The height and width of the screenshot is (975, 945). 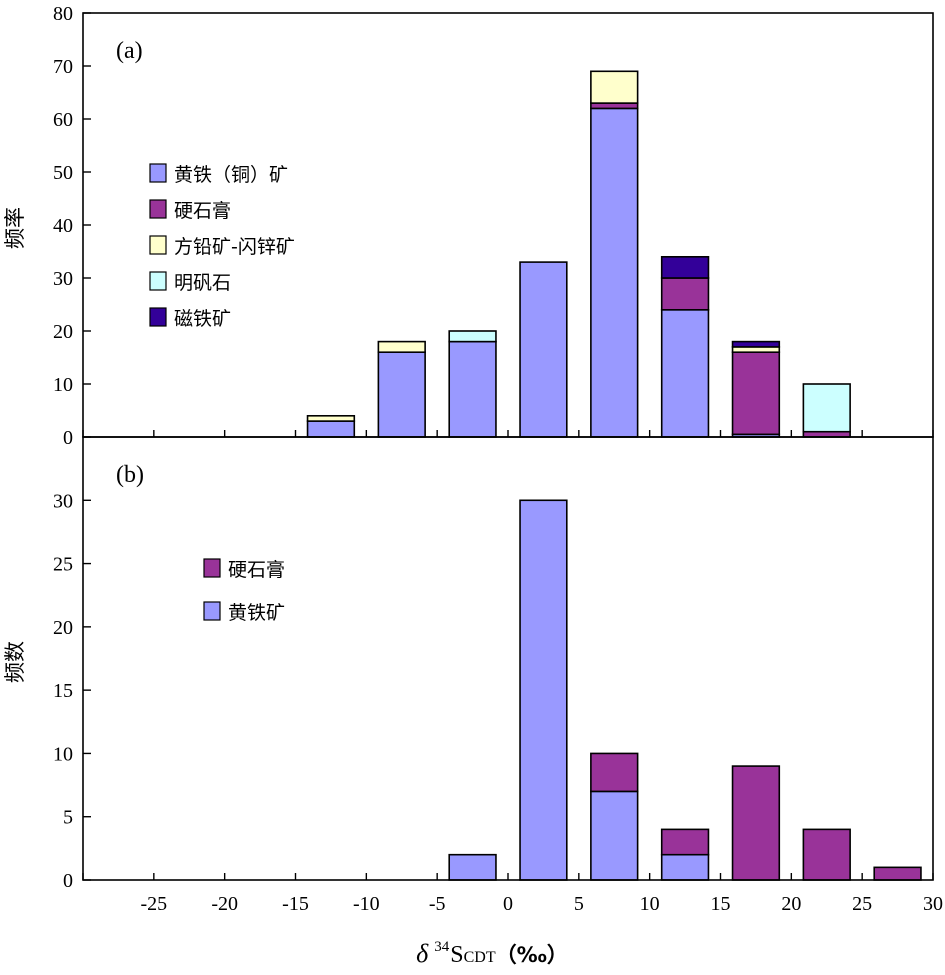 What do you see at coordinates (130, 475) in the screenshot?
I see `panel-b-label: (b)` at bounding box center [130, 475].